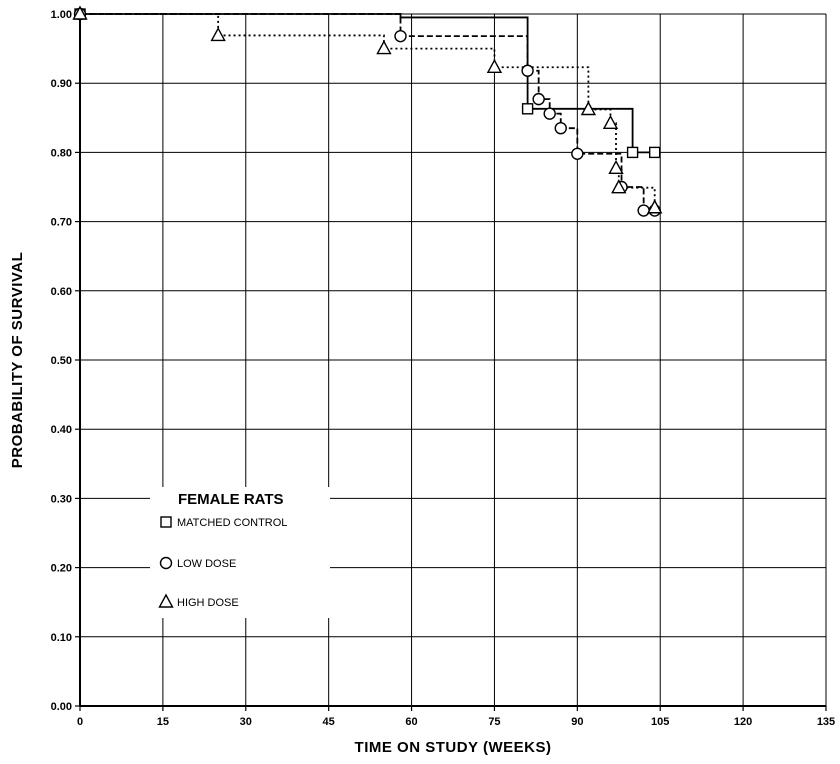 This screenshot has width=840, height=764. What do you see at coordinates (329, 722) in the screenshot?
I see `x-tick-label: 45` at bounding box center [329, 722].